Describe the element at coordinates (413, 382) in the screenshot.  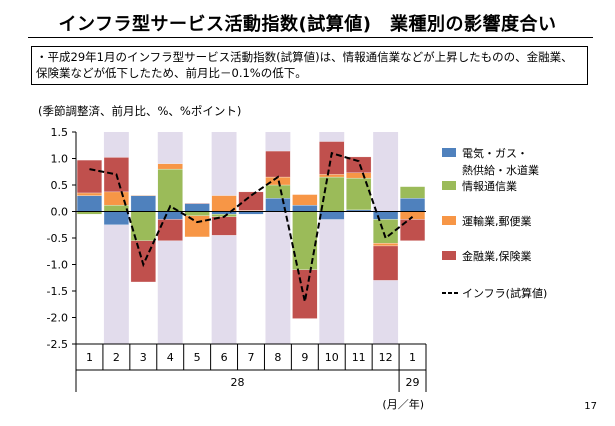
I see `year-label: 29` at that location.